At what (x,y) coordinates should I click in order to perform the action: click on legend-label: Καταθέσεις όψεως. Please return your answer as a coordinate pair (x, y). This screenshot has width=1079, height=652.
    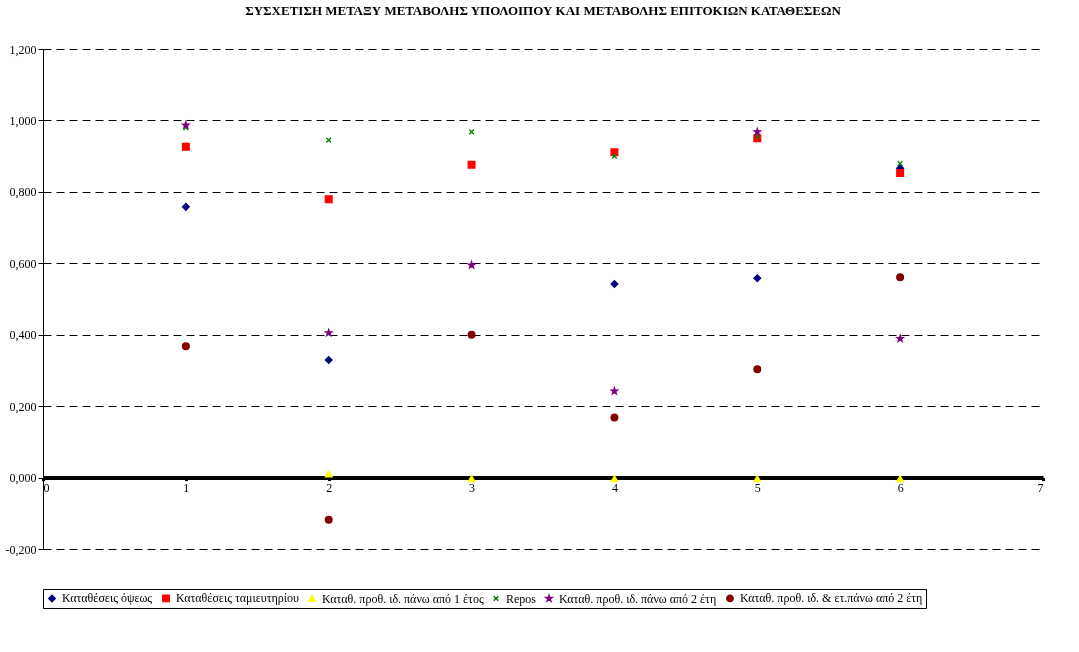
    Looking at the image, I should click on (107, 598).